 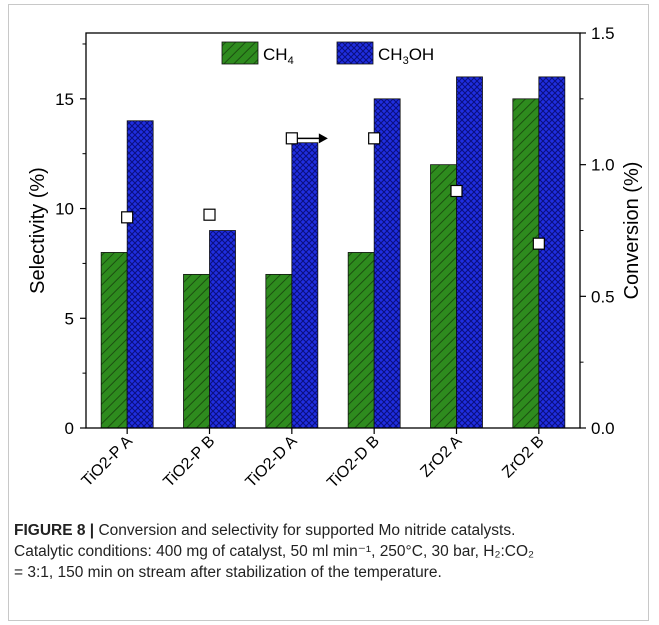 I want to click on x-tick-label-2: TiO2-D A, so click(x=272, y=462).